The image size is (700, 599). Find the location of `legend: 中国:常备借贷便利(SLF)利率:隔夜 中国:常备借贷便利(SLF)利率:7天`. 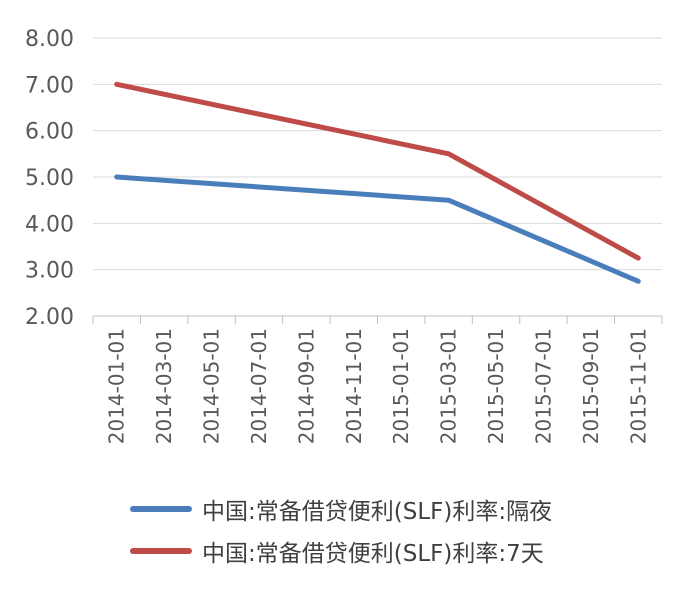

legend: 中国:常备借贷便利(SLF)利率:隔夜 中国:常备借贷便利(SLF)利率:7天 is located at coordinates (341, 530).